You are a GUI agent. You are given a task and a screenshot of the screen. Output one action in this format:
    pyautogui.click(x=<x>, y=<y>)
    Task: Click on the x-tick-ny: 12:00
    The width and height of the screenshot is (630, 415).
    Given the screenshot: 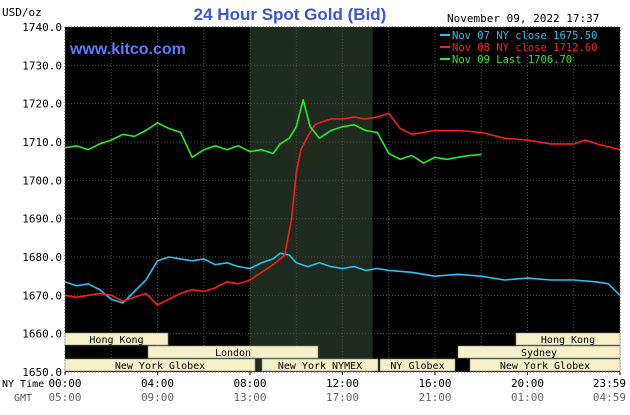 What is the action you would take?
    pyautogui.click(x=342, y=383)
    